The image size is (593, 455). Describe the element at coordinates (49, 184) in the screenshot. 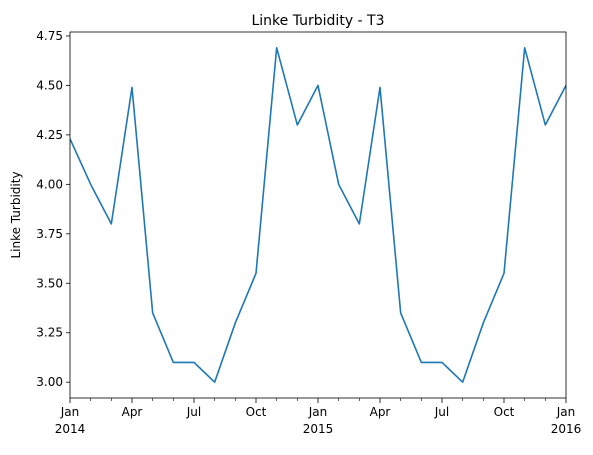

I see `y-tick-label: 4.00` at that location.